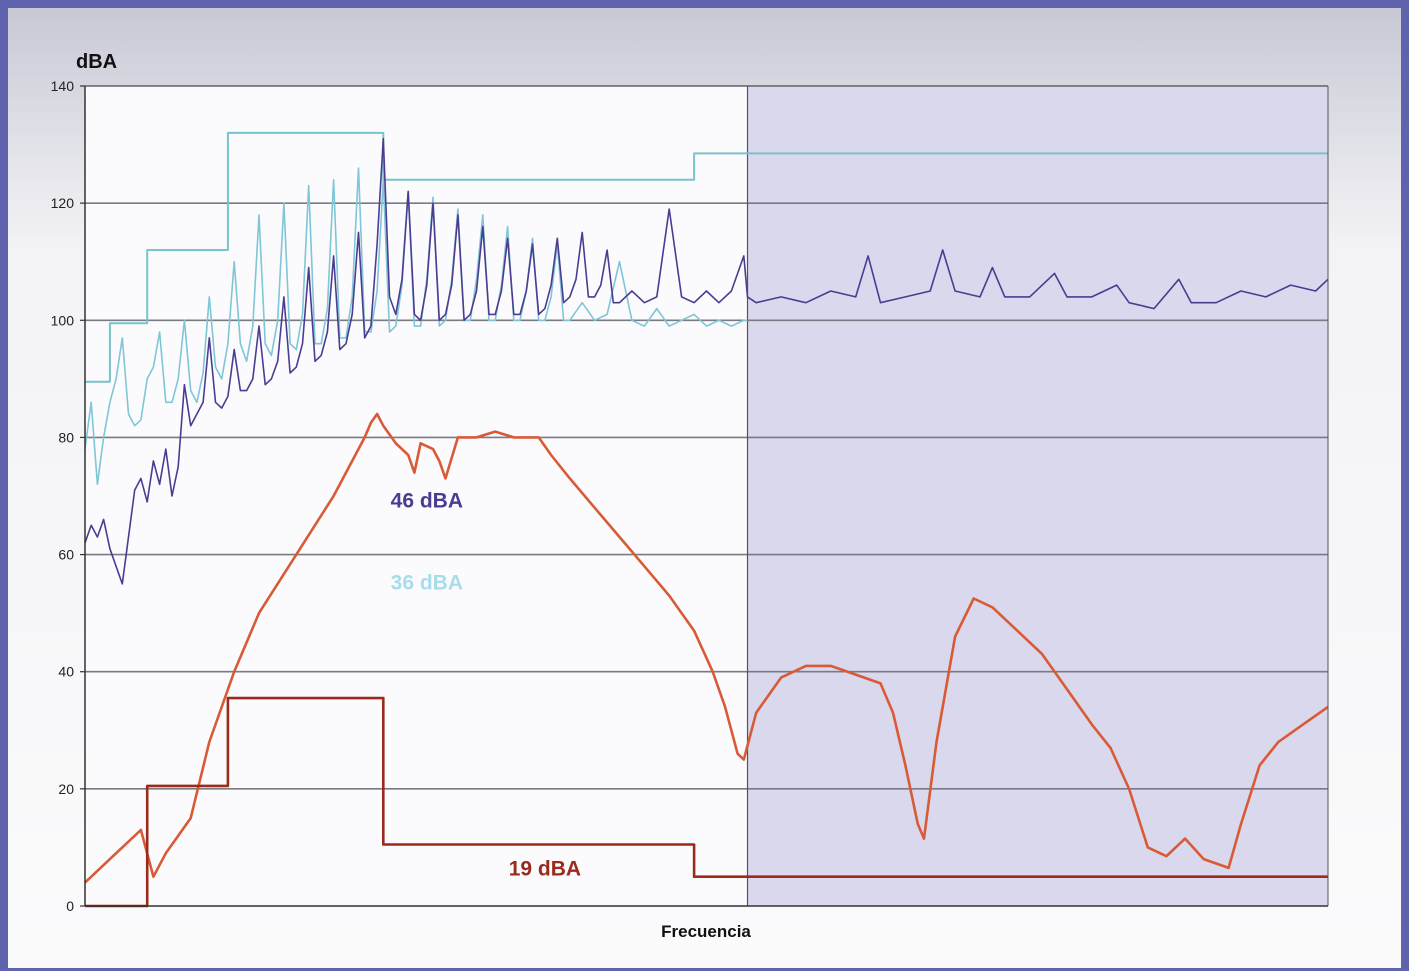 The width and height of the screenshot is (1409, 971). Describe the element at coordinates (66, 672) in the screenshot. I see `y-tick-label-40: 40` at that location.